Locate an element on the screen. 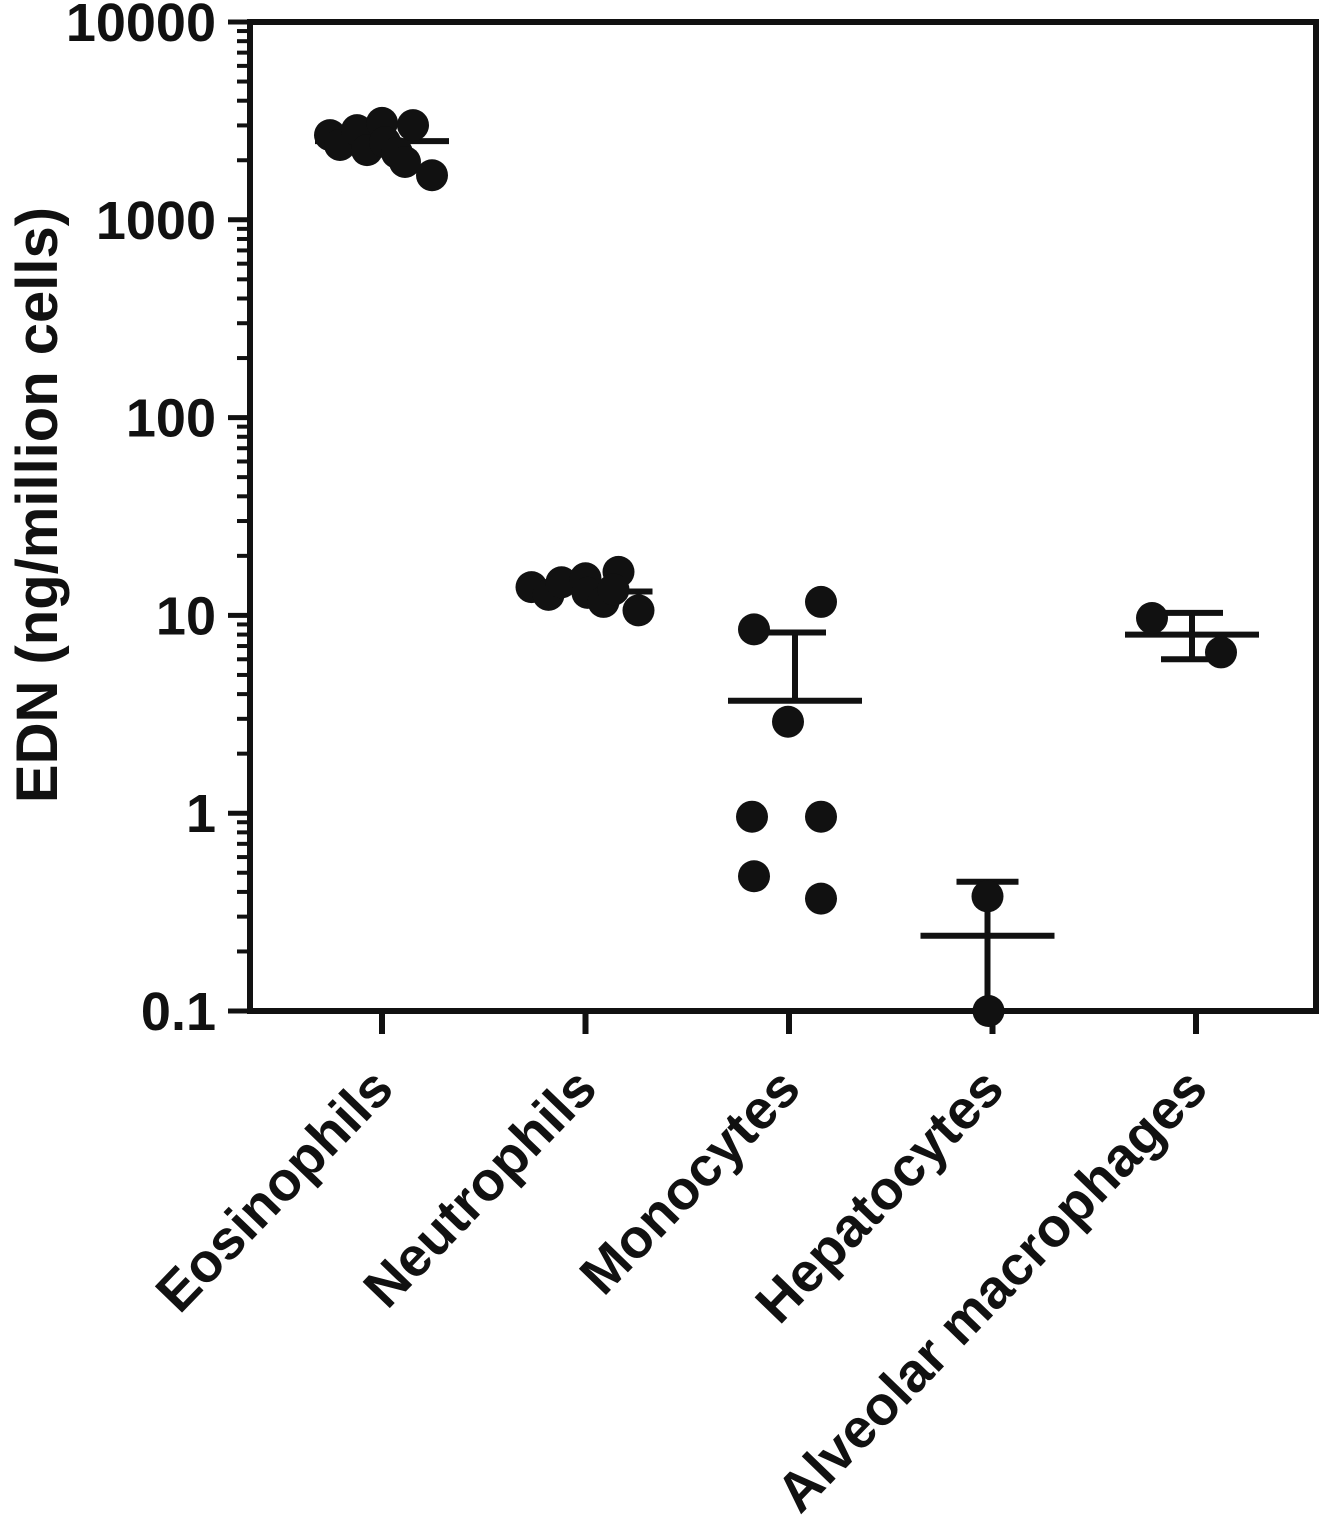 Image resolution: width=1329 pixels, height=1531 pixels. x-category-label-alveolar-macrophages: Alveolar macrophages is located at coordinates (991, 1289).